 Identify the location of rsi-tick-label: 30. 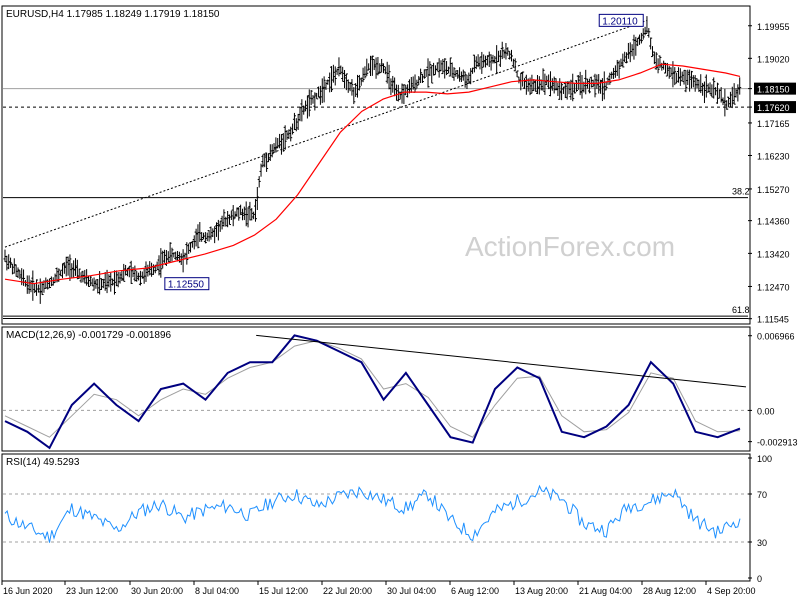
(762, 543).